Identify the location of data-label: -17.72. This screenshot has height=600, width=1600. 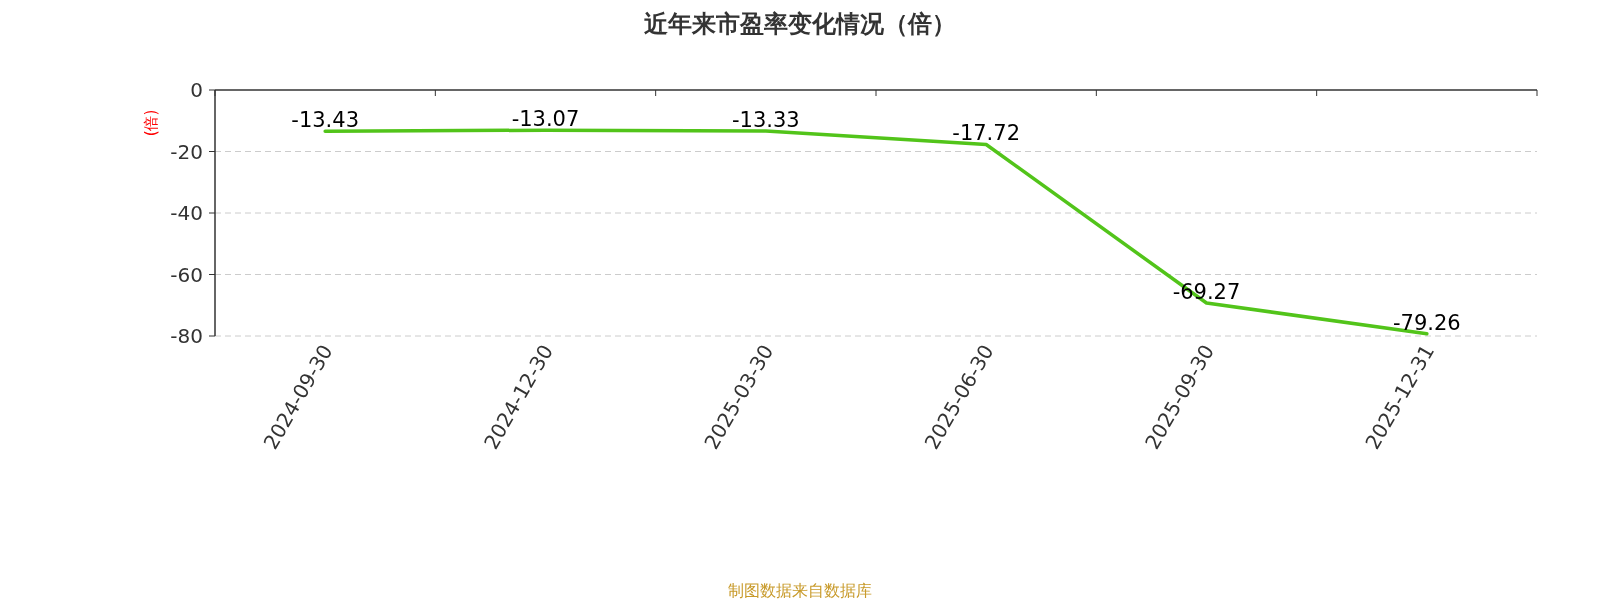
(986, 133).